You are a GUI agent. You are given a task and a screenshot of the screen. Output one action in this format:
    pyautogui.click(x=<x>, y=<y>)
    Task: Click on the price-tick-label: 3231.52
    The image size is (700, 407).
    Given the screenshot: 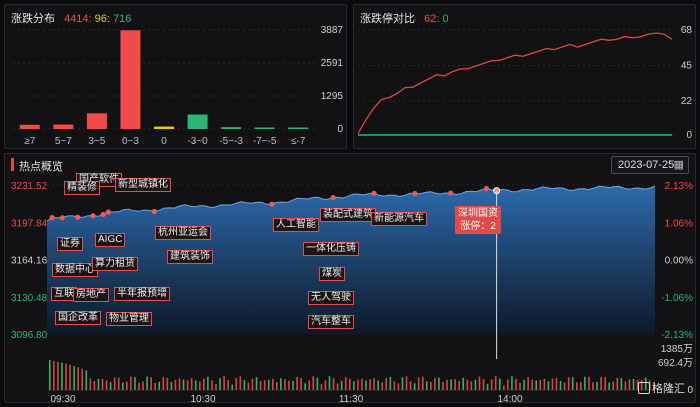 What is the action you would take?
    pyautogui.click(x=29, y=186)
    